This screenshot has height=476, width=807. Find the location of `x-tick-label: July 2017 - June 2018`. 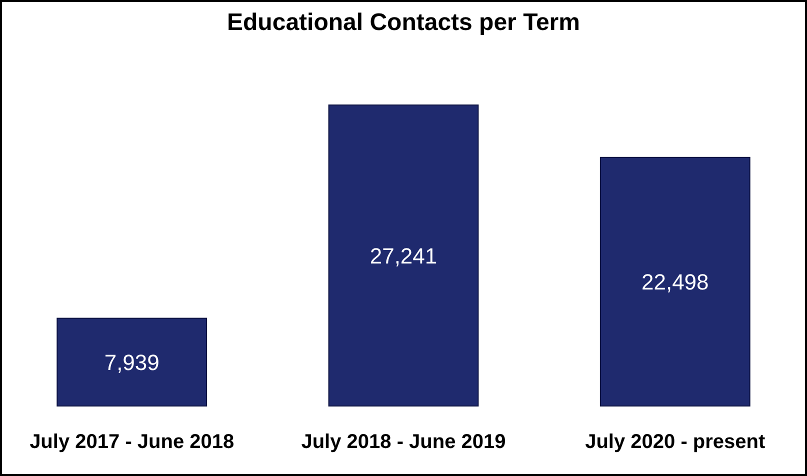

x-tick-label: July 2017 - June 2018 is located at coordinates (132, 442).